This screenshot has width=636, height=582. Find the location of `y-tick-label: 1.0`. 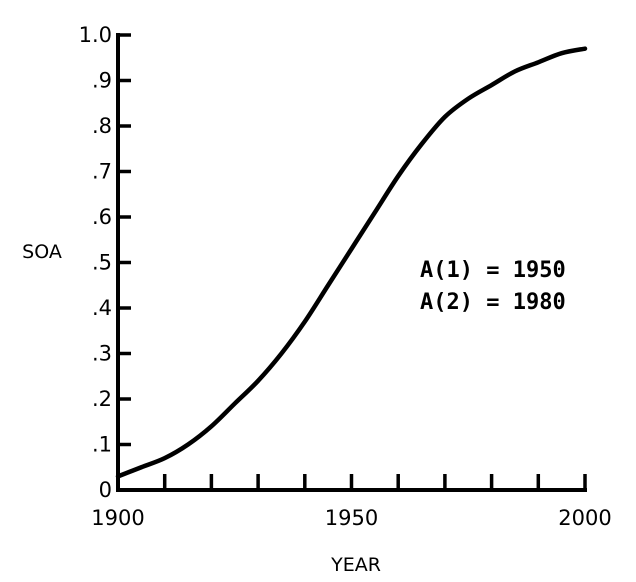

y-tick-label: 1.0 is located at coordinates (95, 35).